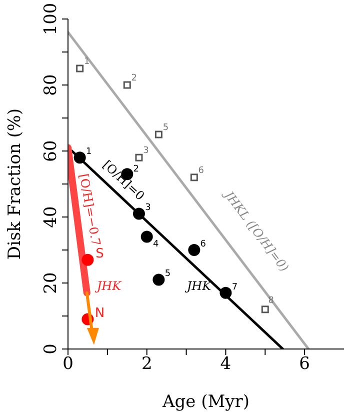 This screenshot has width=346, height=415. Describe the element at coordinates (68, 364) in the screenshot. I see `x-tick-label: 0` at that location.